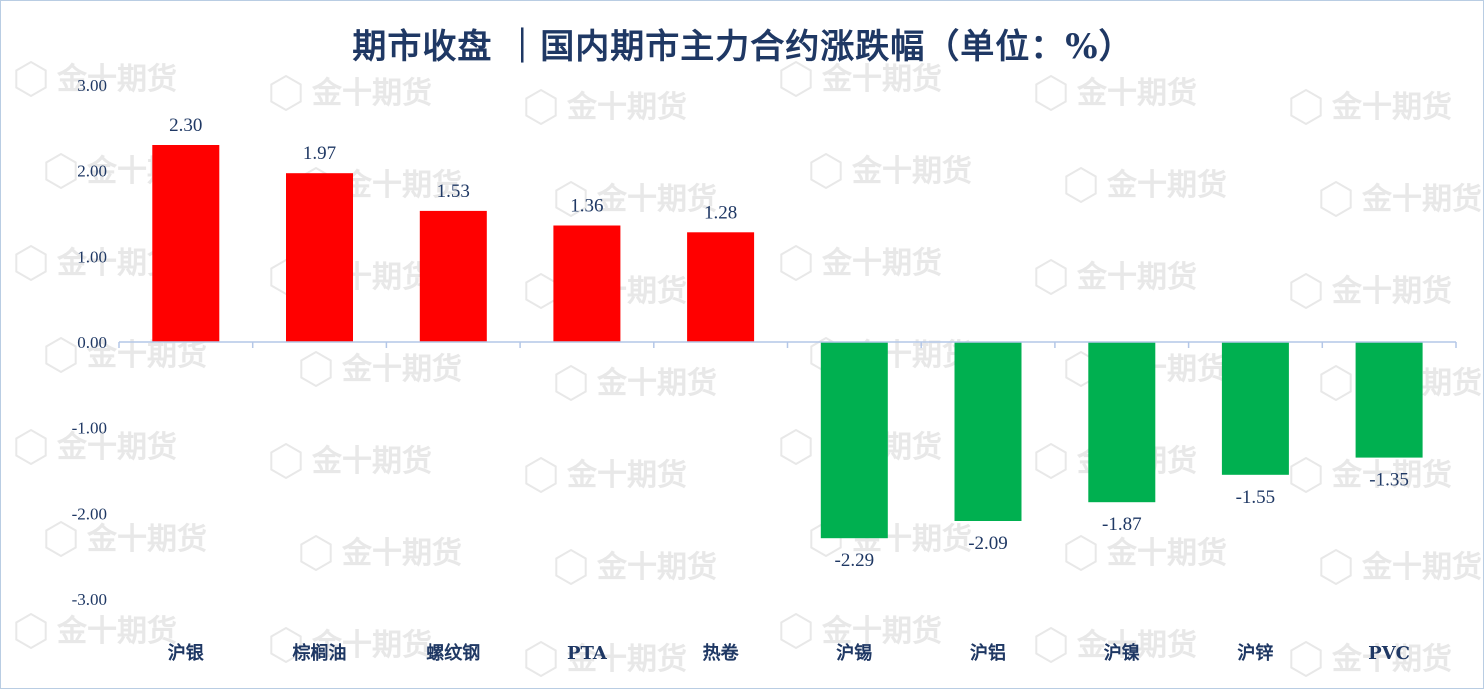 This screenshot has width=1484, height=690. Describe the element at coordinates (453, 276) in the screenshot. I see `bar-螺纹钢` at that location.